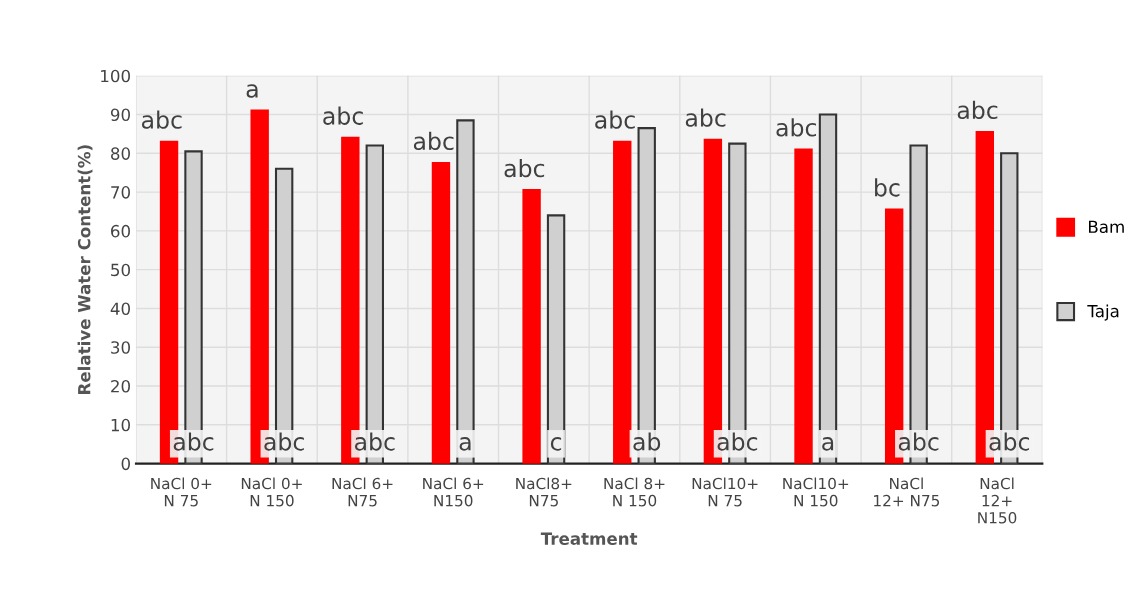 The height and width of the screenshot is (606, 1133). What do you see at coordinates (589, 538) in the screenshot?
I see `x-axis-title: Treatment` at bounding box center [589, 538].